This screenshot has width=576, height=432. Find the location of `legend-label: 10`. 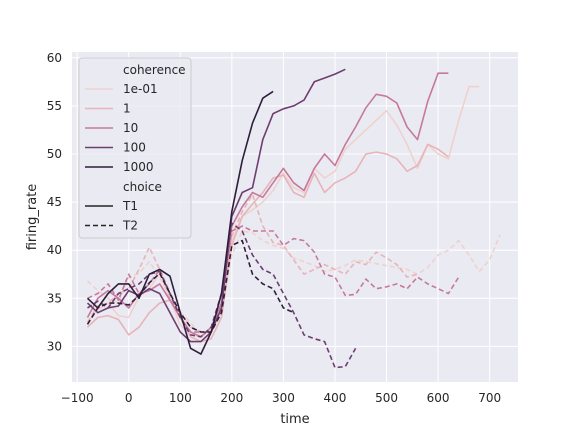

legend-label: 10 is located at coordinates (130, 128).